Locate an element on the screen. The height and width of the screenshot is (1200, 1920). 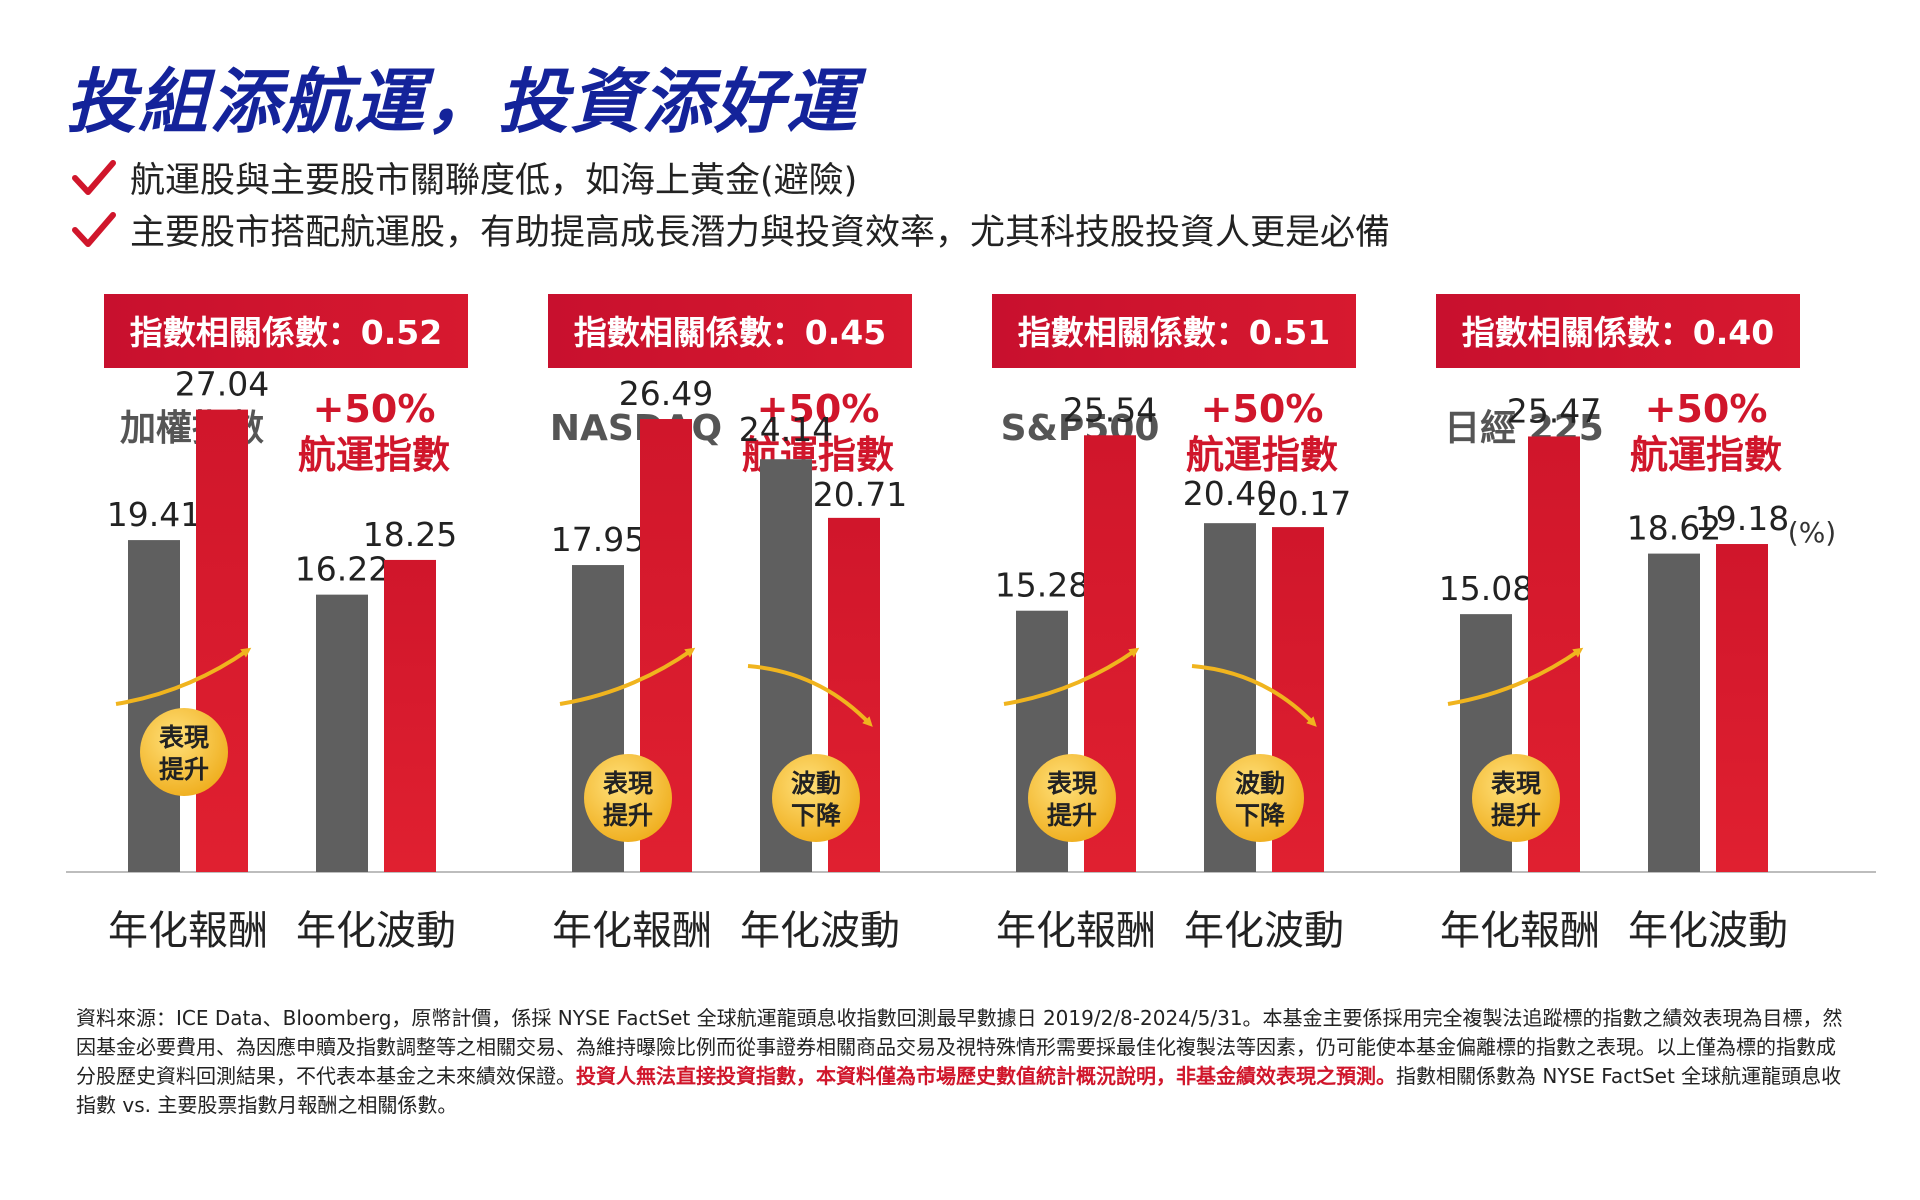
value-label: 15.08 is located at coordinates (1486, 588).